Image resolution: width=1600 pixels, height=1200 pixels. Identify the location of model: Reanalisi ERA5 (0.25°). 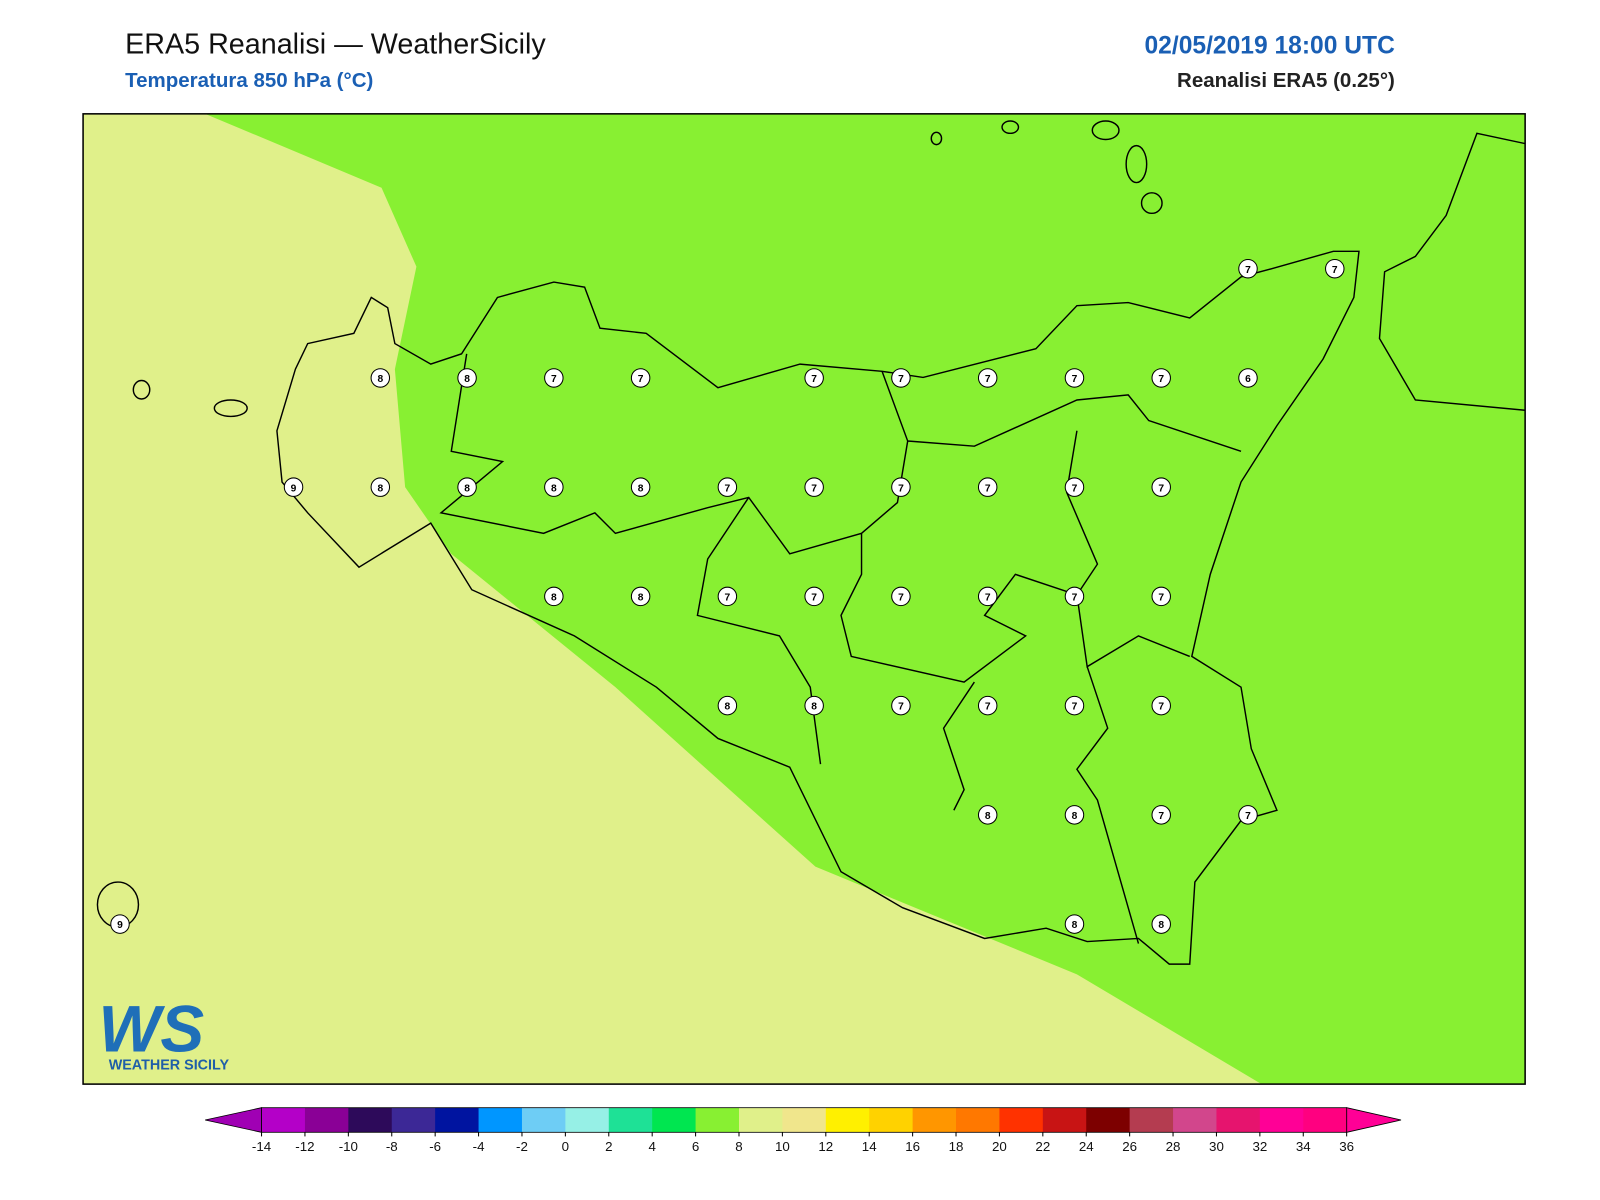
(1286, 80).